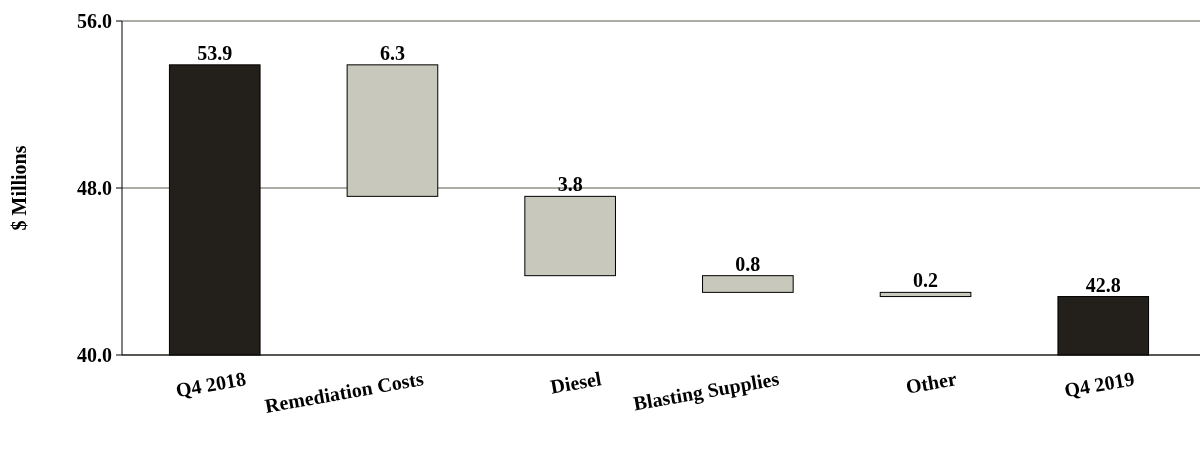 Image resolution: width=1202 pixels, height=453 pixels. What do you see at coordinates (706, 391) in the screenshot?
I see `x-tick-label: Blasting Supplies` at bounding box center [706, 391].